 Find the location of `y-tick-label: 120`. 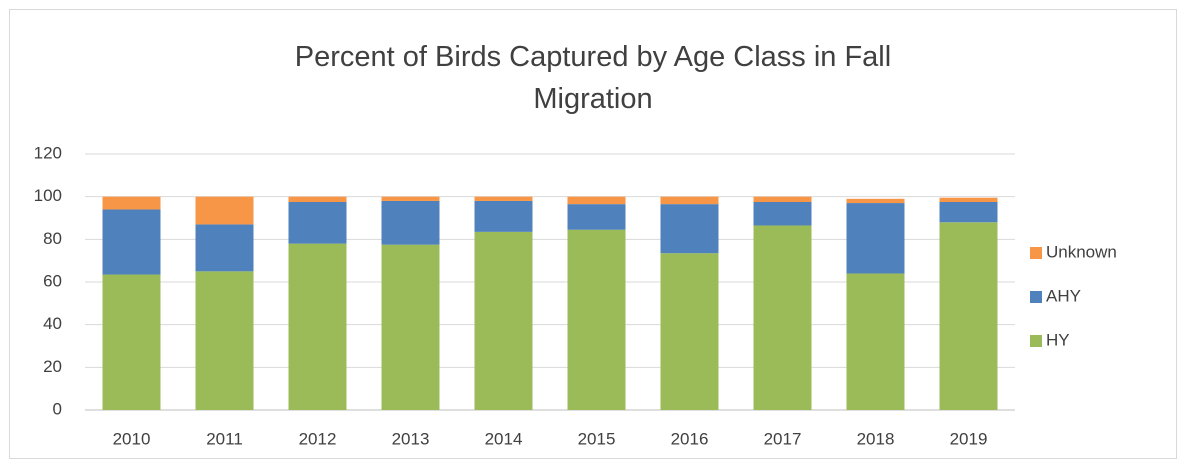

y-tick-label: 120 is located at coordinates (48, 152).